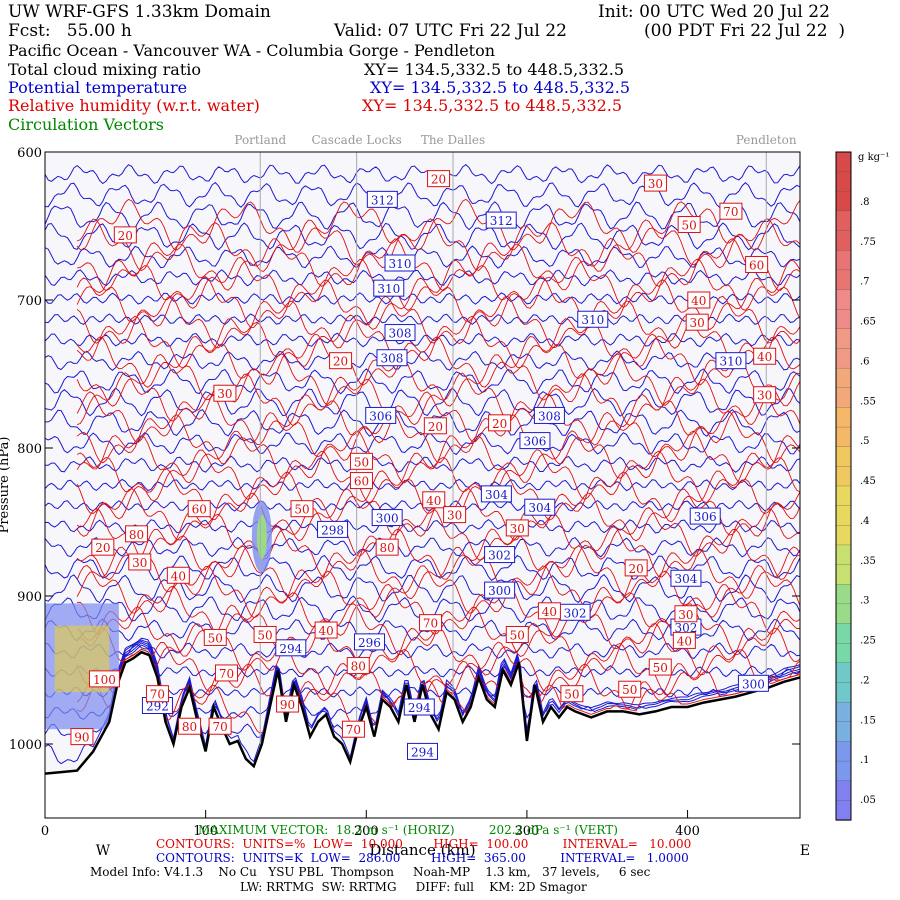 Image resolution: width=900 pixels, height=900 pixels. What do you see at coordinates (29, 301) in the screenshot?
I see `y-tick-label: 700` at bounding box center [29, 301].